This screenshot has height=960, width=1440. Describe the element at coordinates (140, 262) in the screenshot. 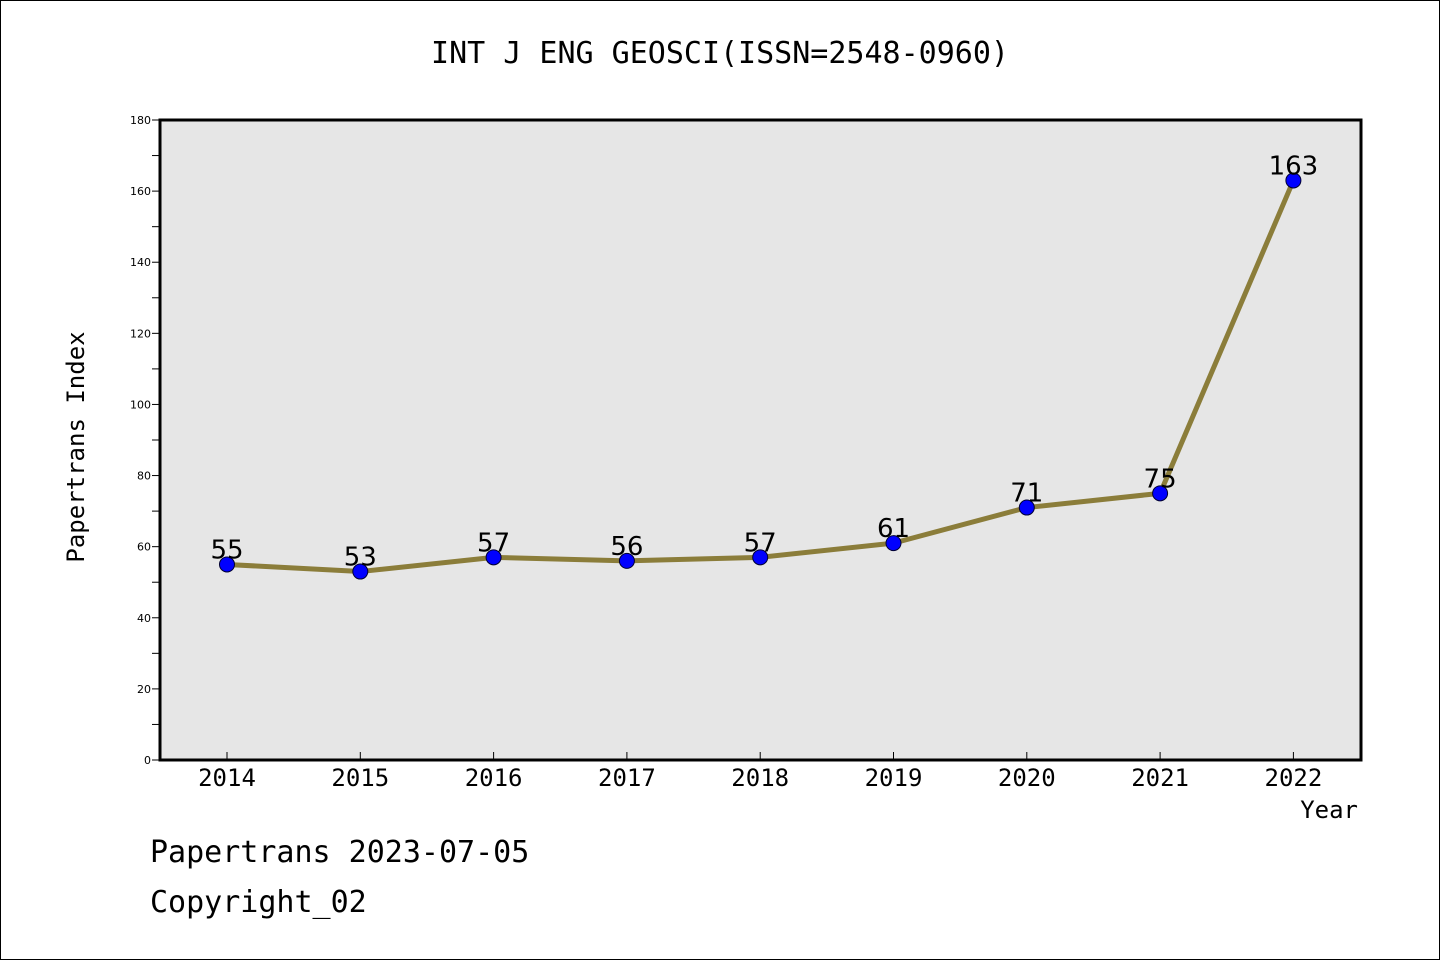

I see `y-tick-label: 140` at that location.